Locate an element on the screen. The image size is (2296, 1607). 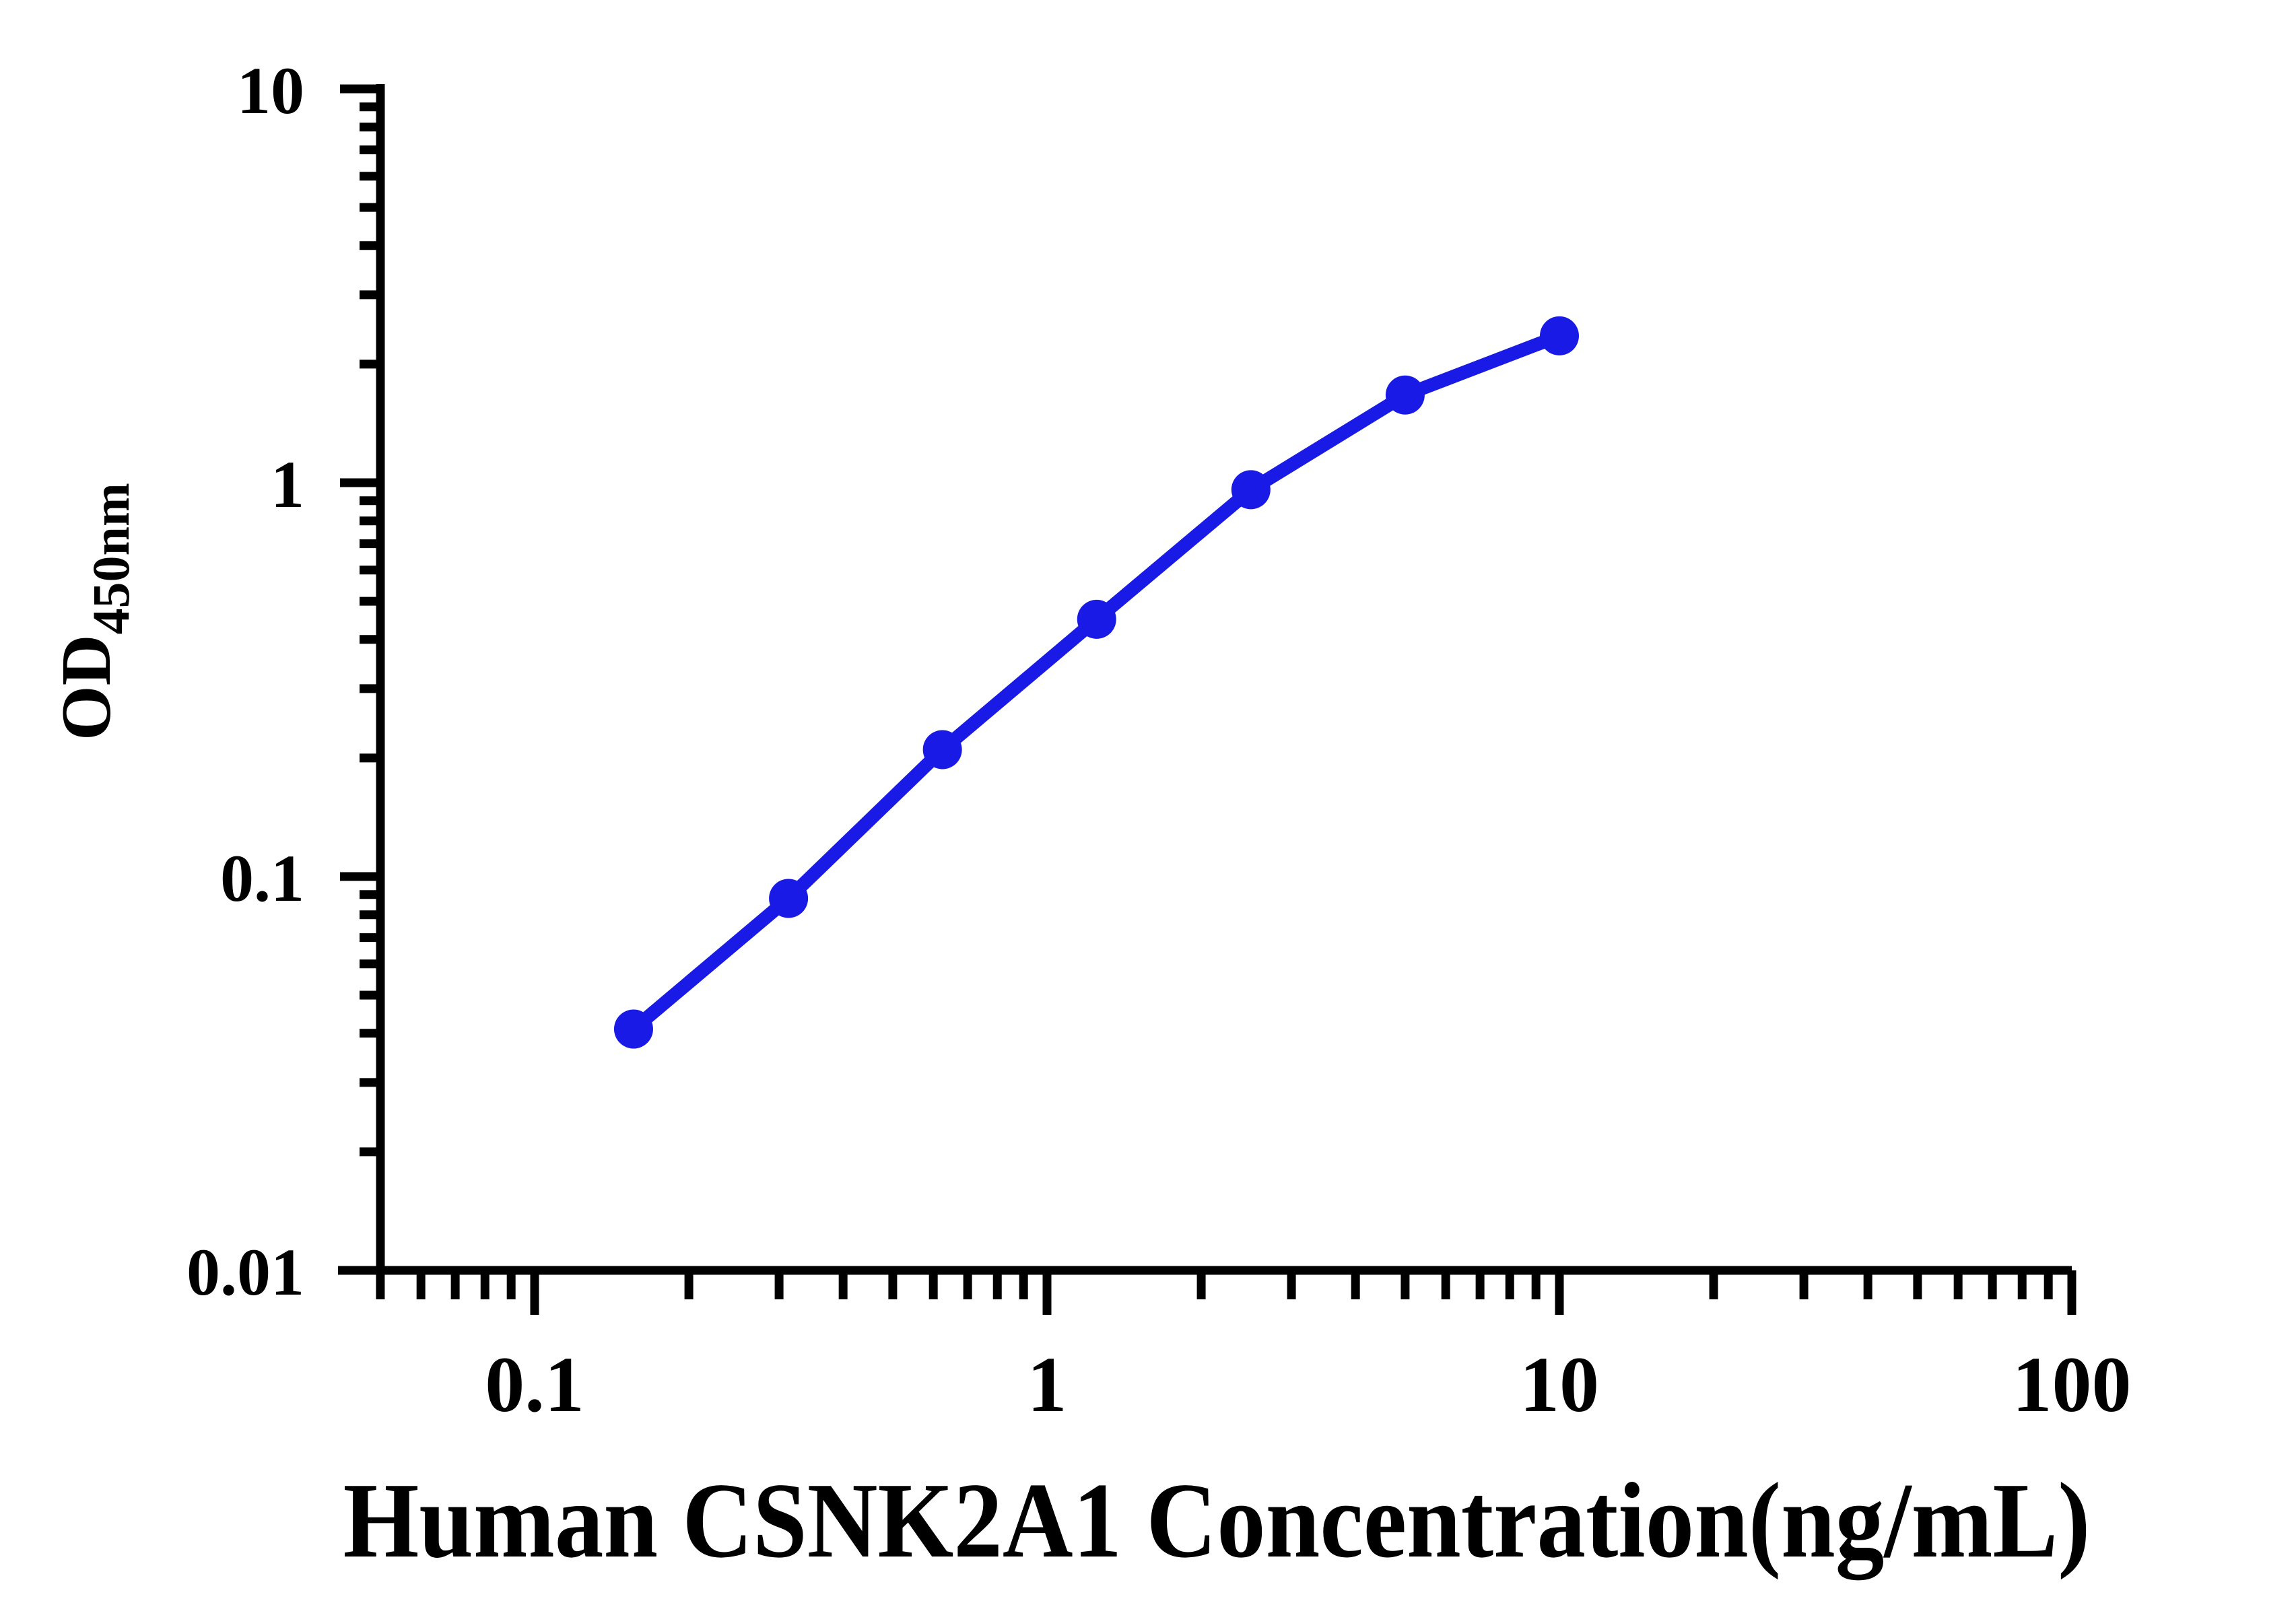
x-axis-title: Human CSNK2A1 Concentration(ng/mL) is located at coordinates (1217, 1520).